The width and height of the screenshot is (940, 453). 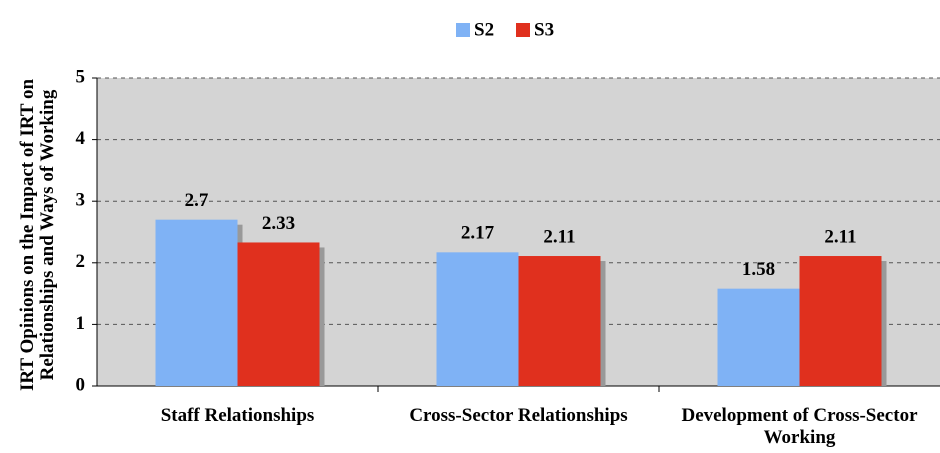 What do you see at coordinates (197, 200) in the screenshot?
I see `value-label: 2.7` at bounding box center [197, 200].